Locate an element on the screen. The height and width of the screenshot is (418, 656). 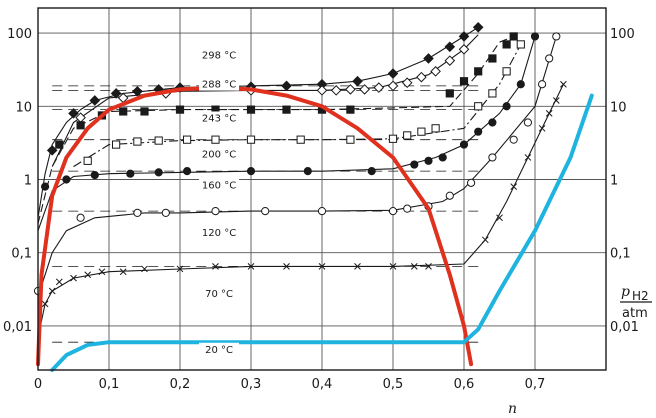
x-tick-label: 0,6 is located at coordinates (464, 384).